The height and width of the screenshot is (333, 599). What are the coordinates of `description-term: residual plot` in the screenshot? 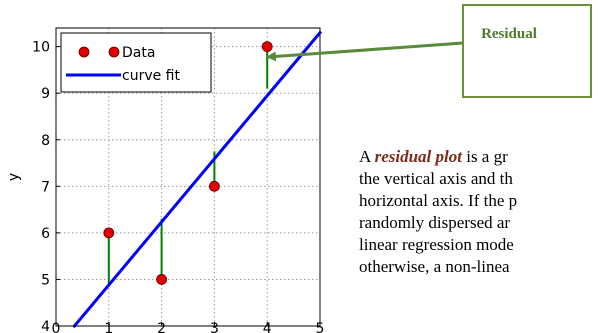 It's located at (418, 156).